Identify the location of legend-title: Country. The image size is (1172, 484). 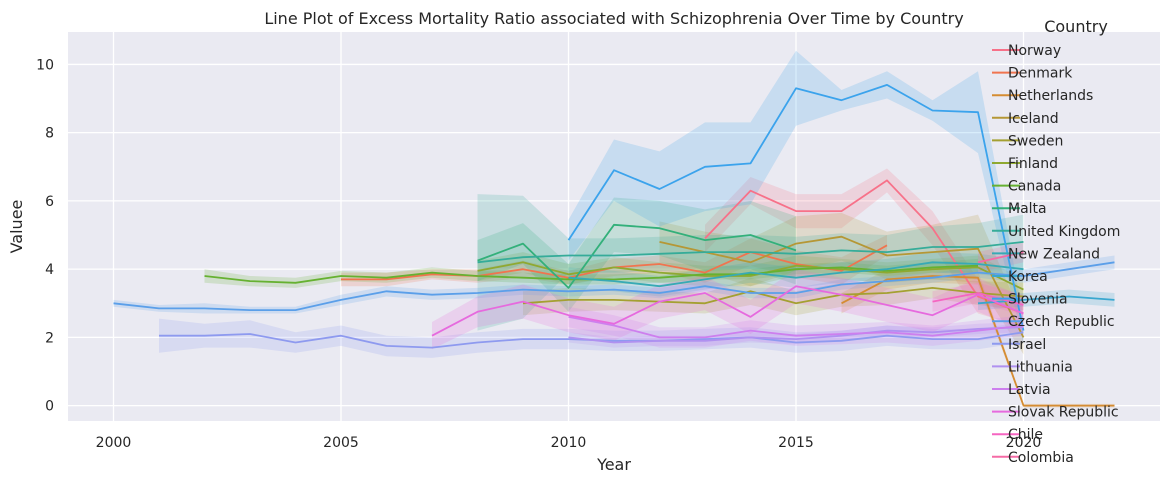
(1076, 26).